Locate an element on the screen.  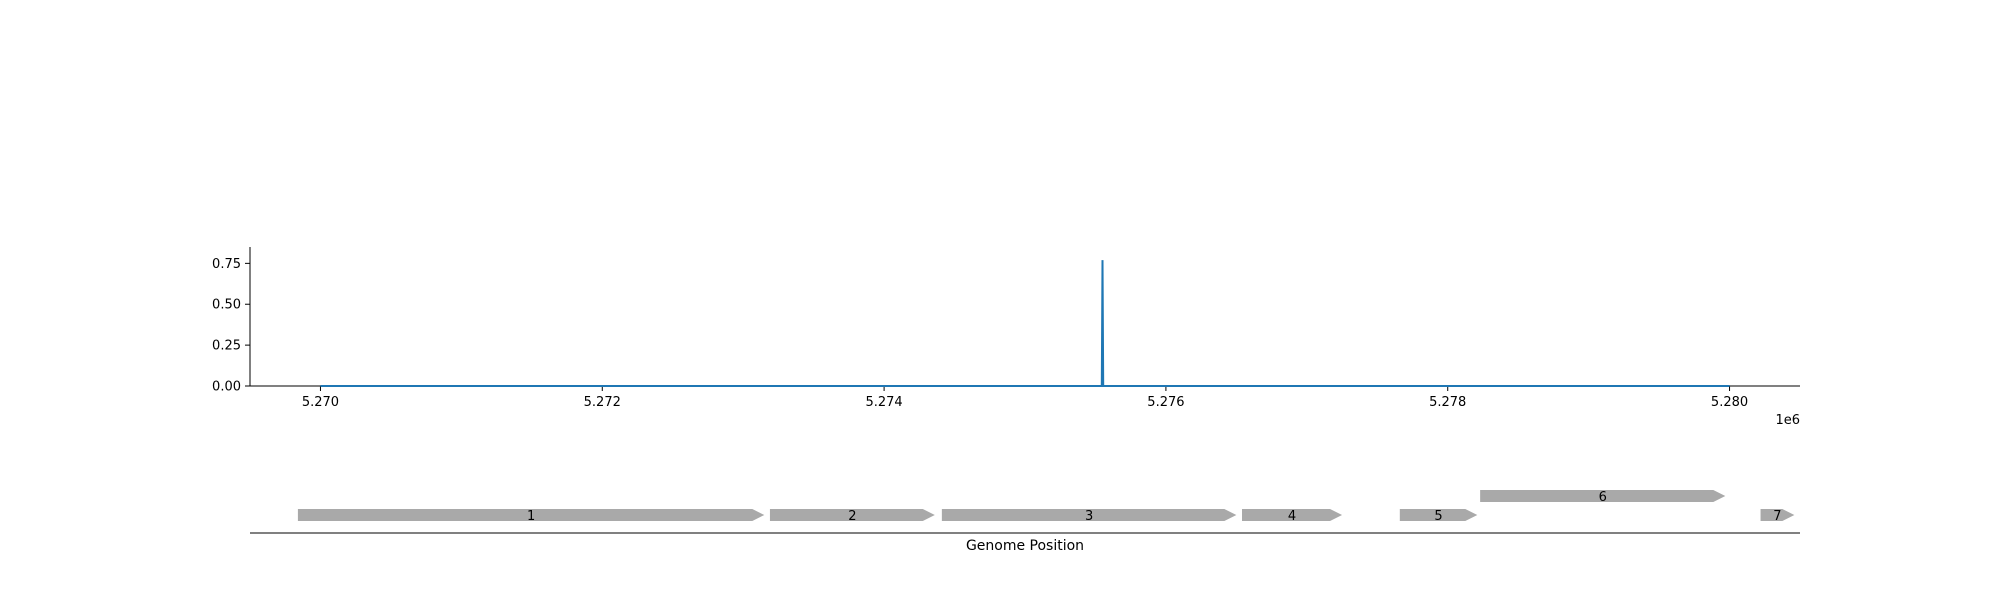
gene-label: 3 is located at coordinates (1089, 516).